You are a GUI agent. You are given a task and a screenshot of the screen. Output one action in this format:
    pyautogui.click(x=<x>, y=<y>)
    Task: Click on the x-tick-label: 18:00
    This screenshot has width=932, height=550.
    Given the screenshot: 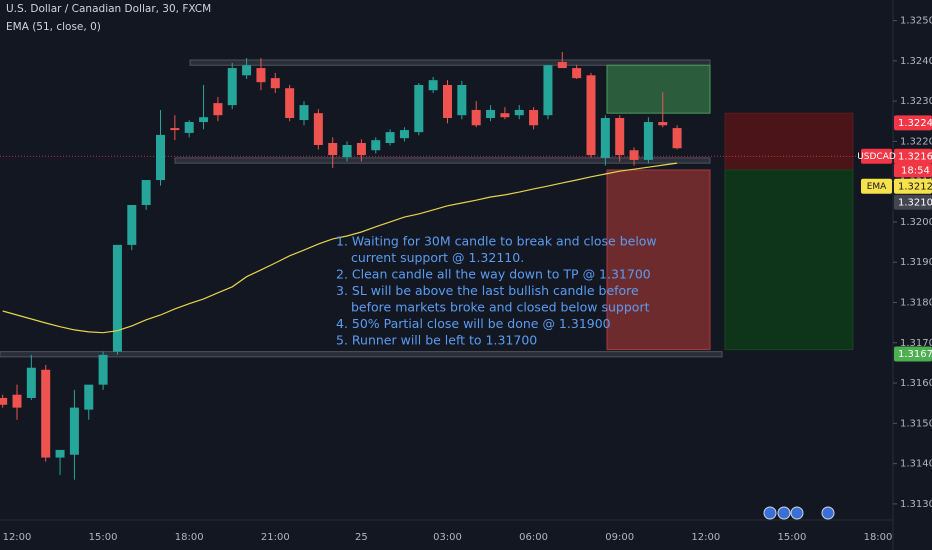 What is the action you would take?
    pyautogui.click(x=878, y=537)
    